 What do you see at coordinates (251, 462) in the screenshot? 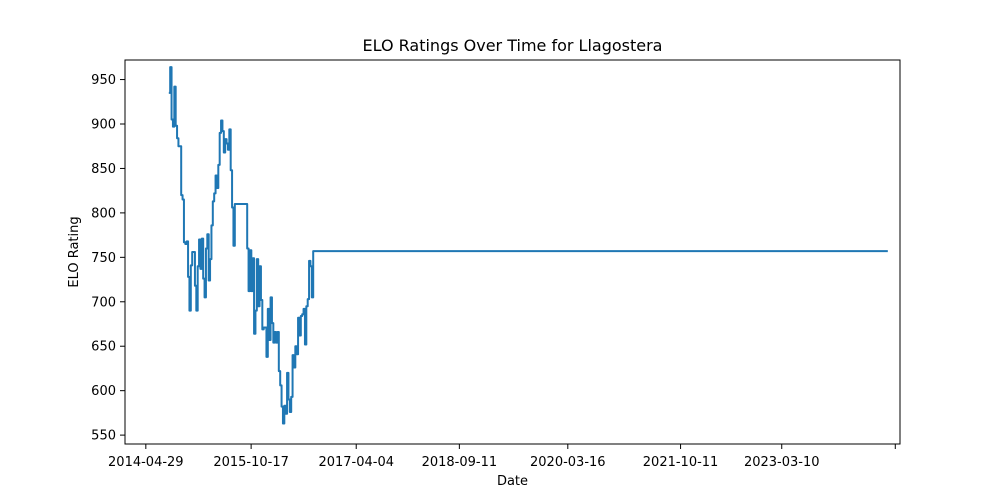
I see `x-tick-label: 2015-10-17` at bounding box center [251, 462].